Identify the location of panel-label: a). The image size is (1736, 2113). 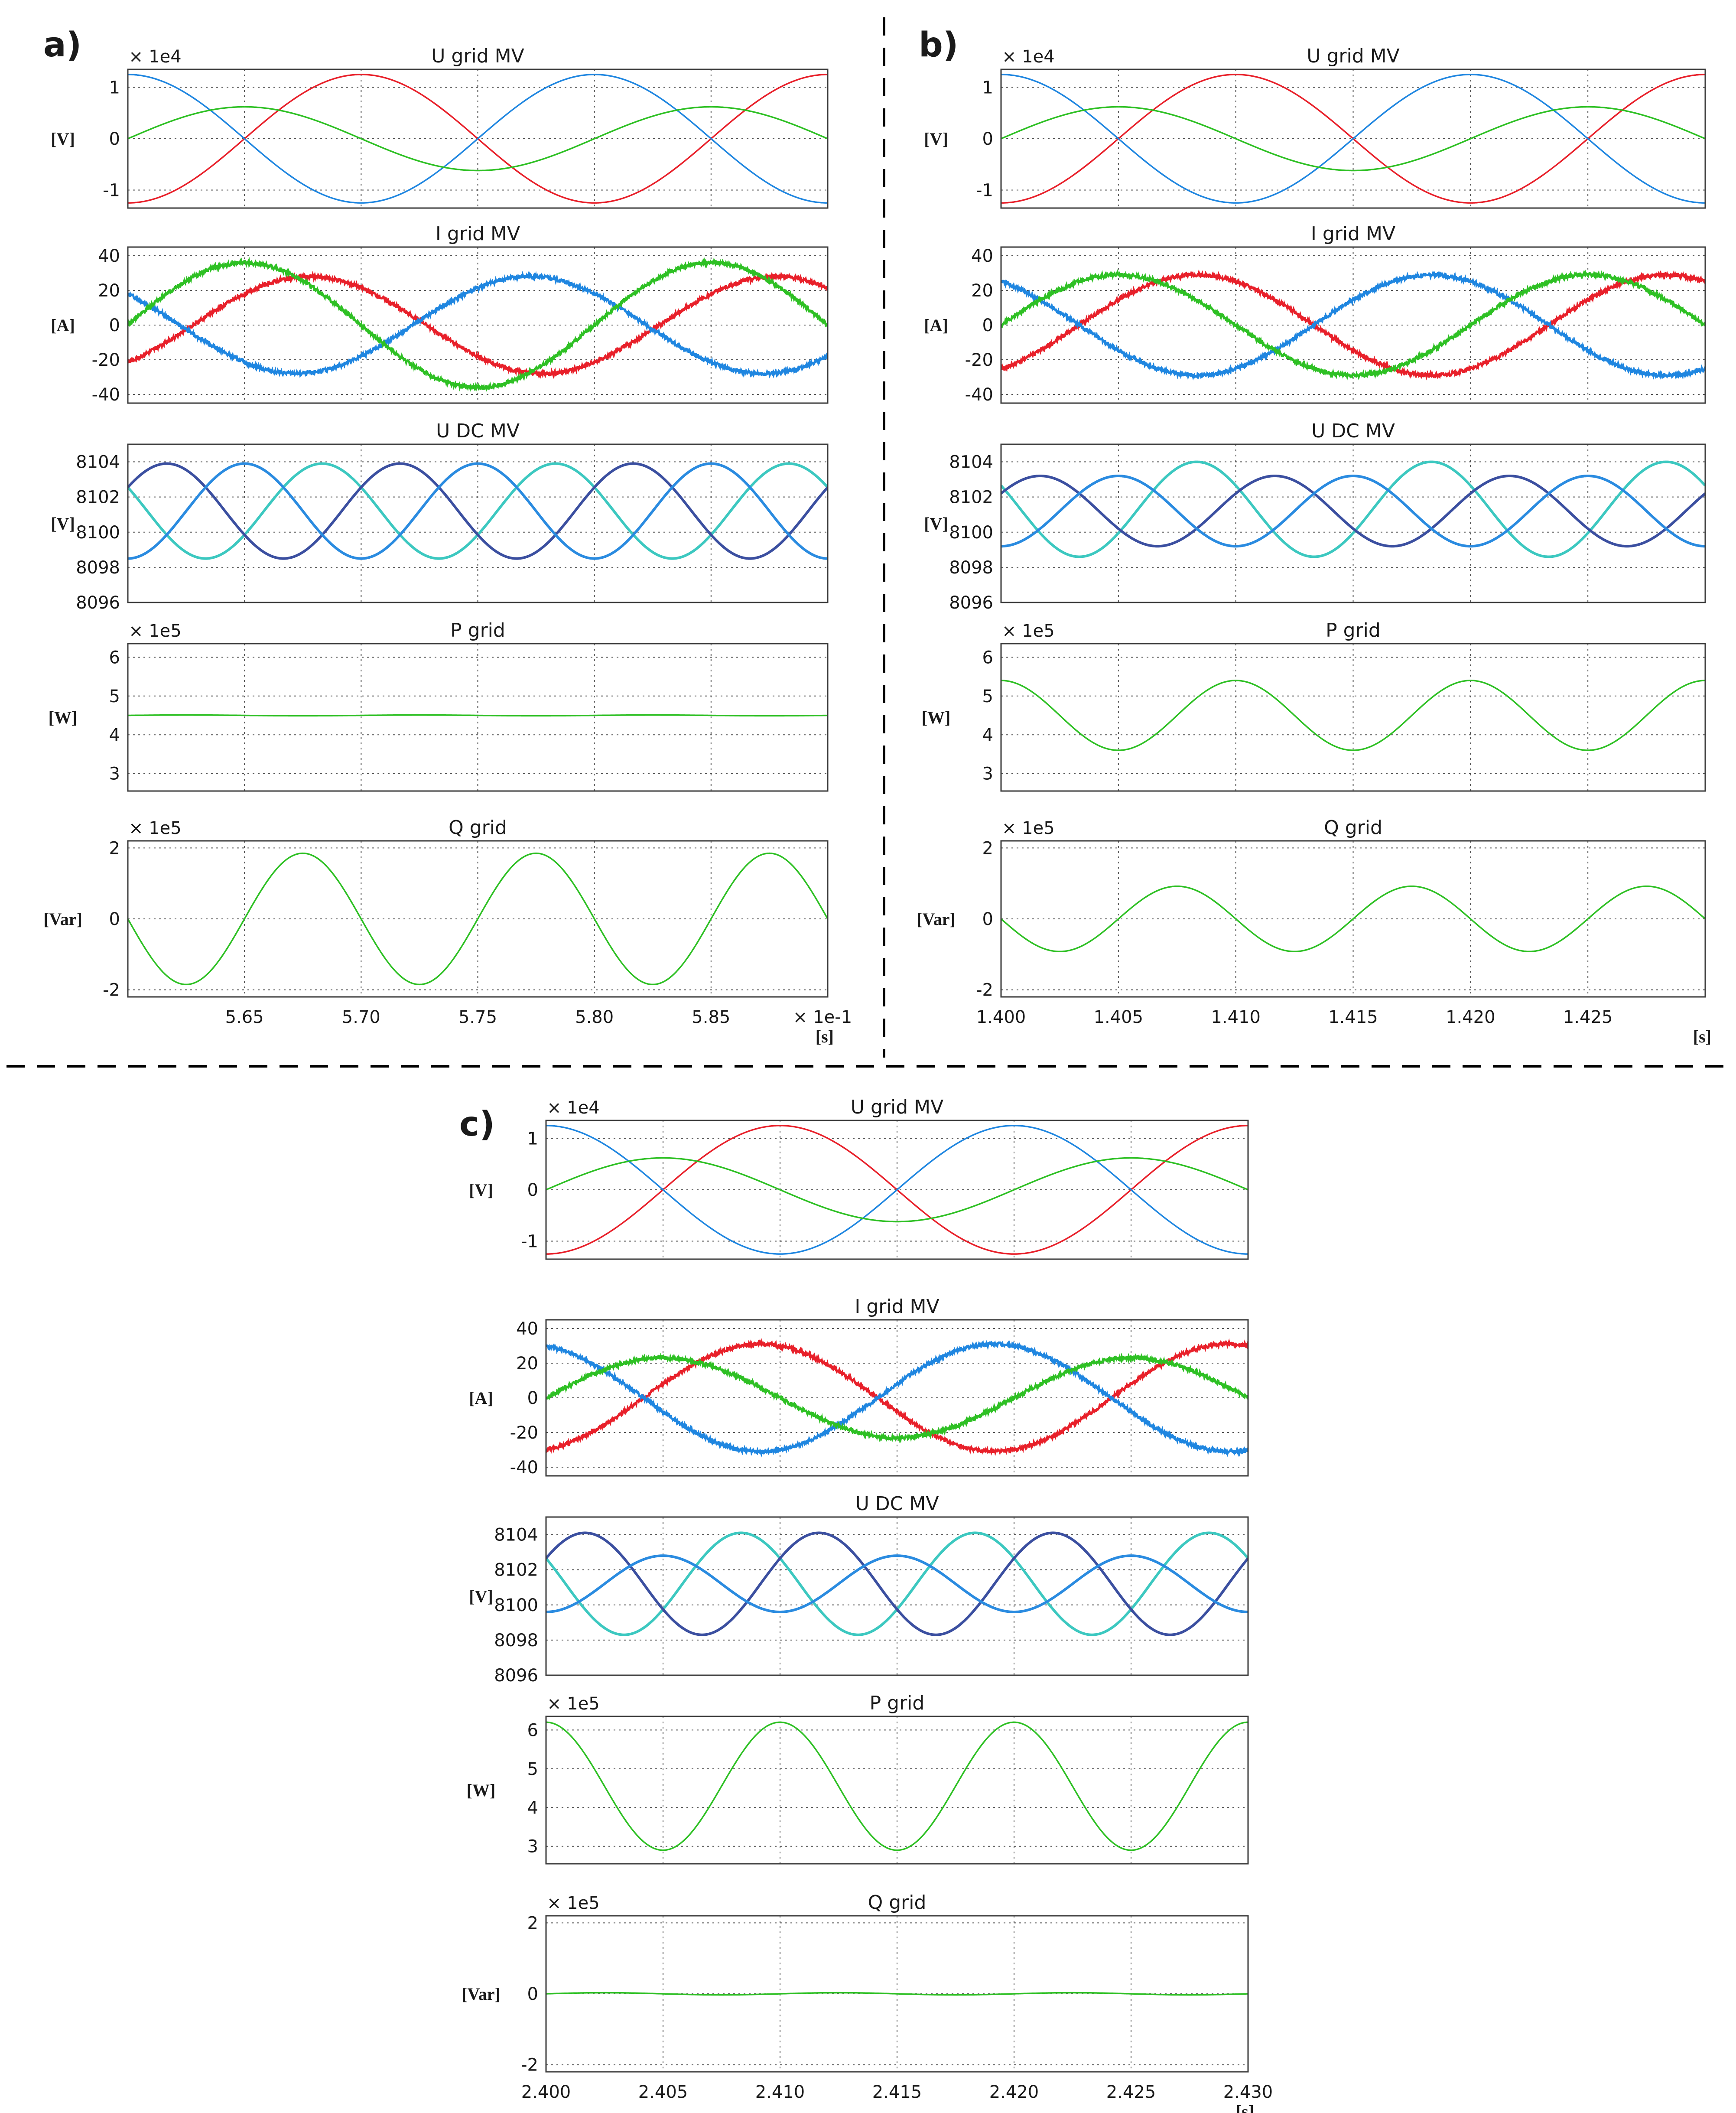
(62, 45).